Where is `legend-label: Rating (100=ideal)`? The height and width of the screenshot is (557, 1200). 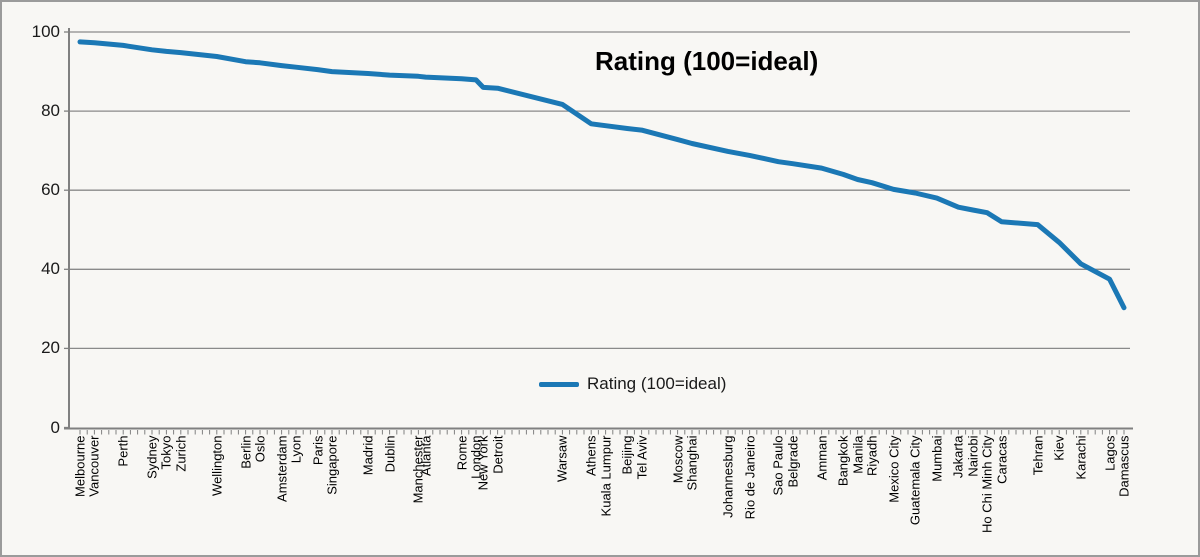 legend-label: Rating (100=ideal) is located at coordinates (657, 383).